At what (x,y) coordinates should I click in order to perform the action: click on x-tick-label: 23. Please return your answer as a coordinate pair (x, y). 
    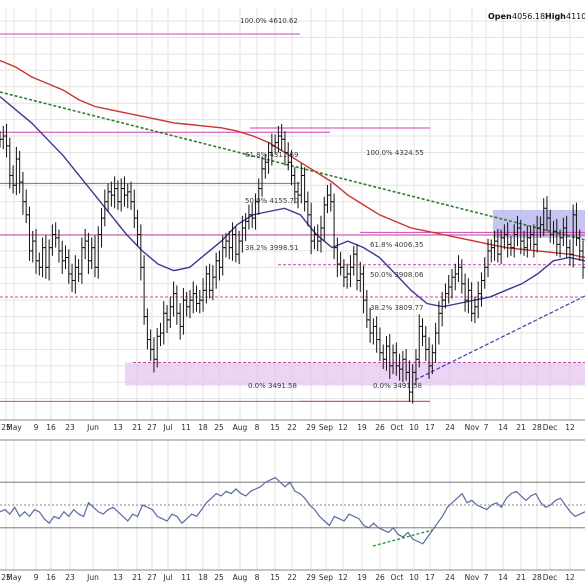
    Looking at the image, I should click on (70, 427).